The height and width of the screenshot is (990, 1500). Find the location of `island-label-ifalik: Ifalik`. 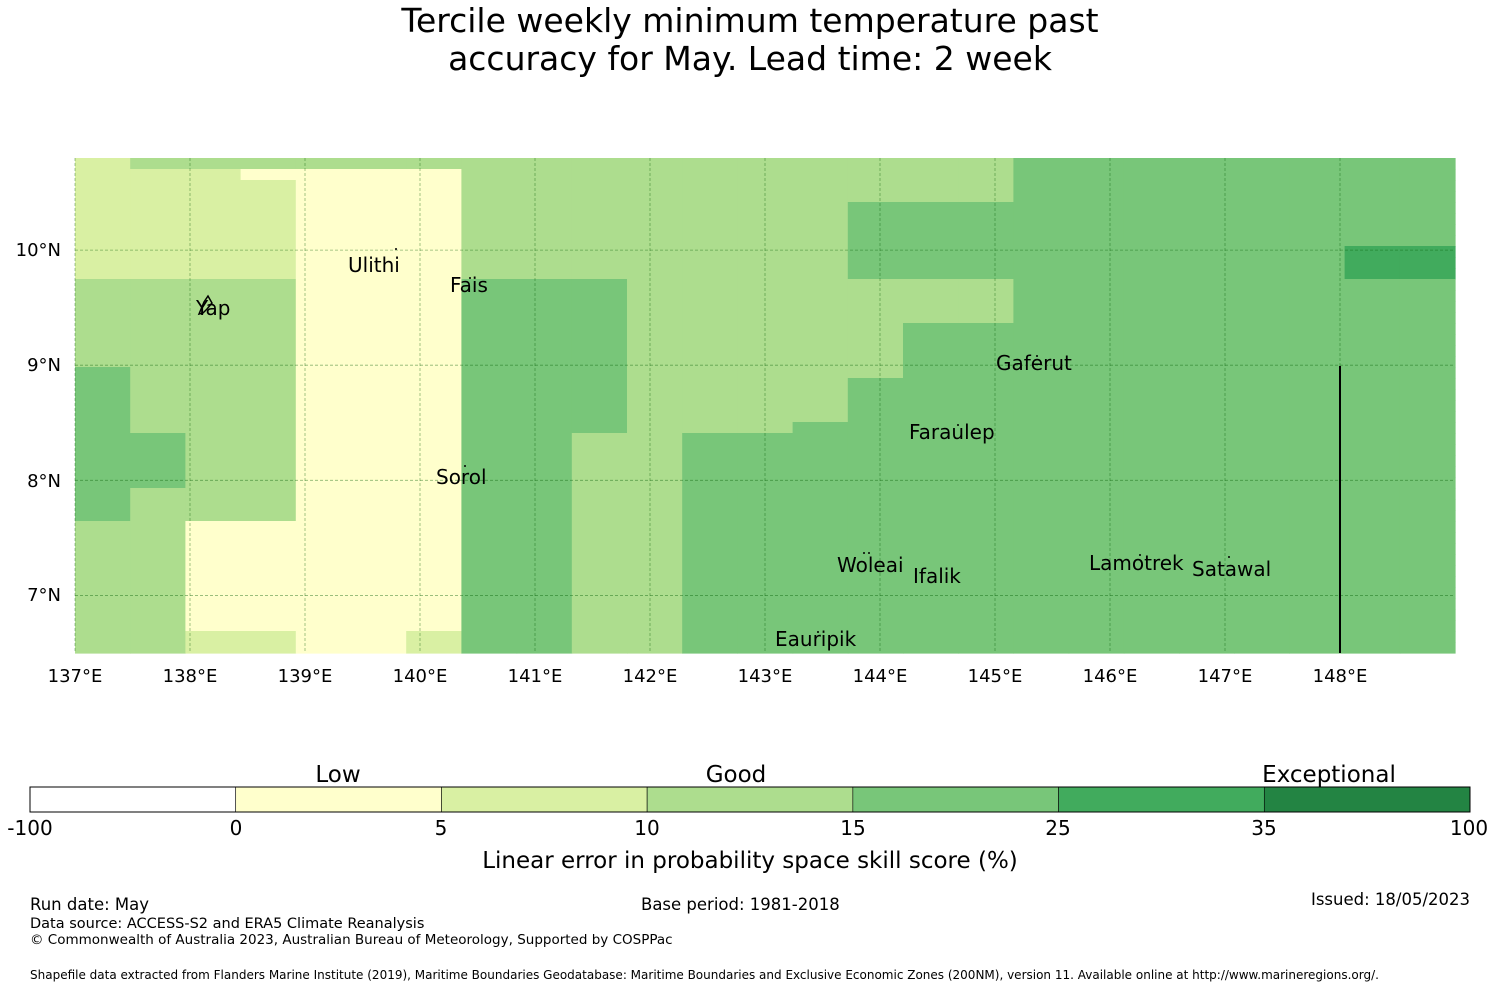

island-label-ifalik: Ifalik is located at coordinates (937, 576).